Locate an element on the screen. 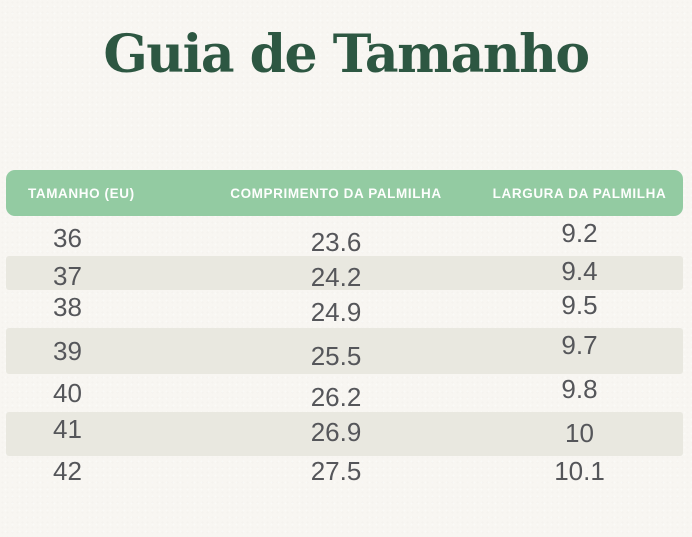 The image size is (692, 537). table-row: 36 23.6 9.2 is located at coordinates (344, 236).